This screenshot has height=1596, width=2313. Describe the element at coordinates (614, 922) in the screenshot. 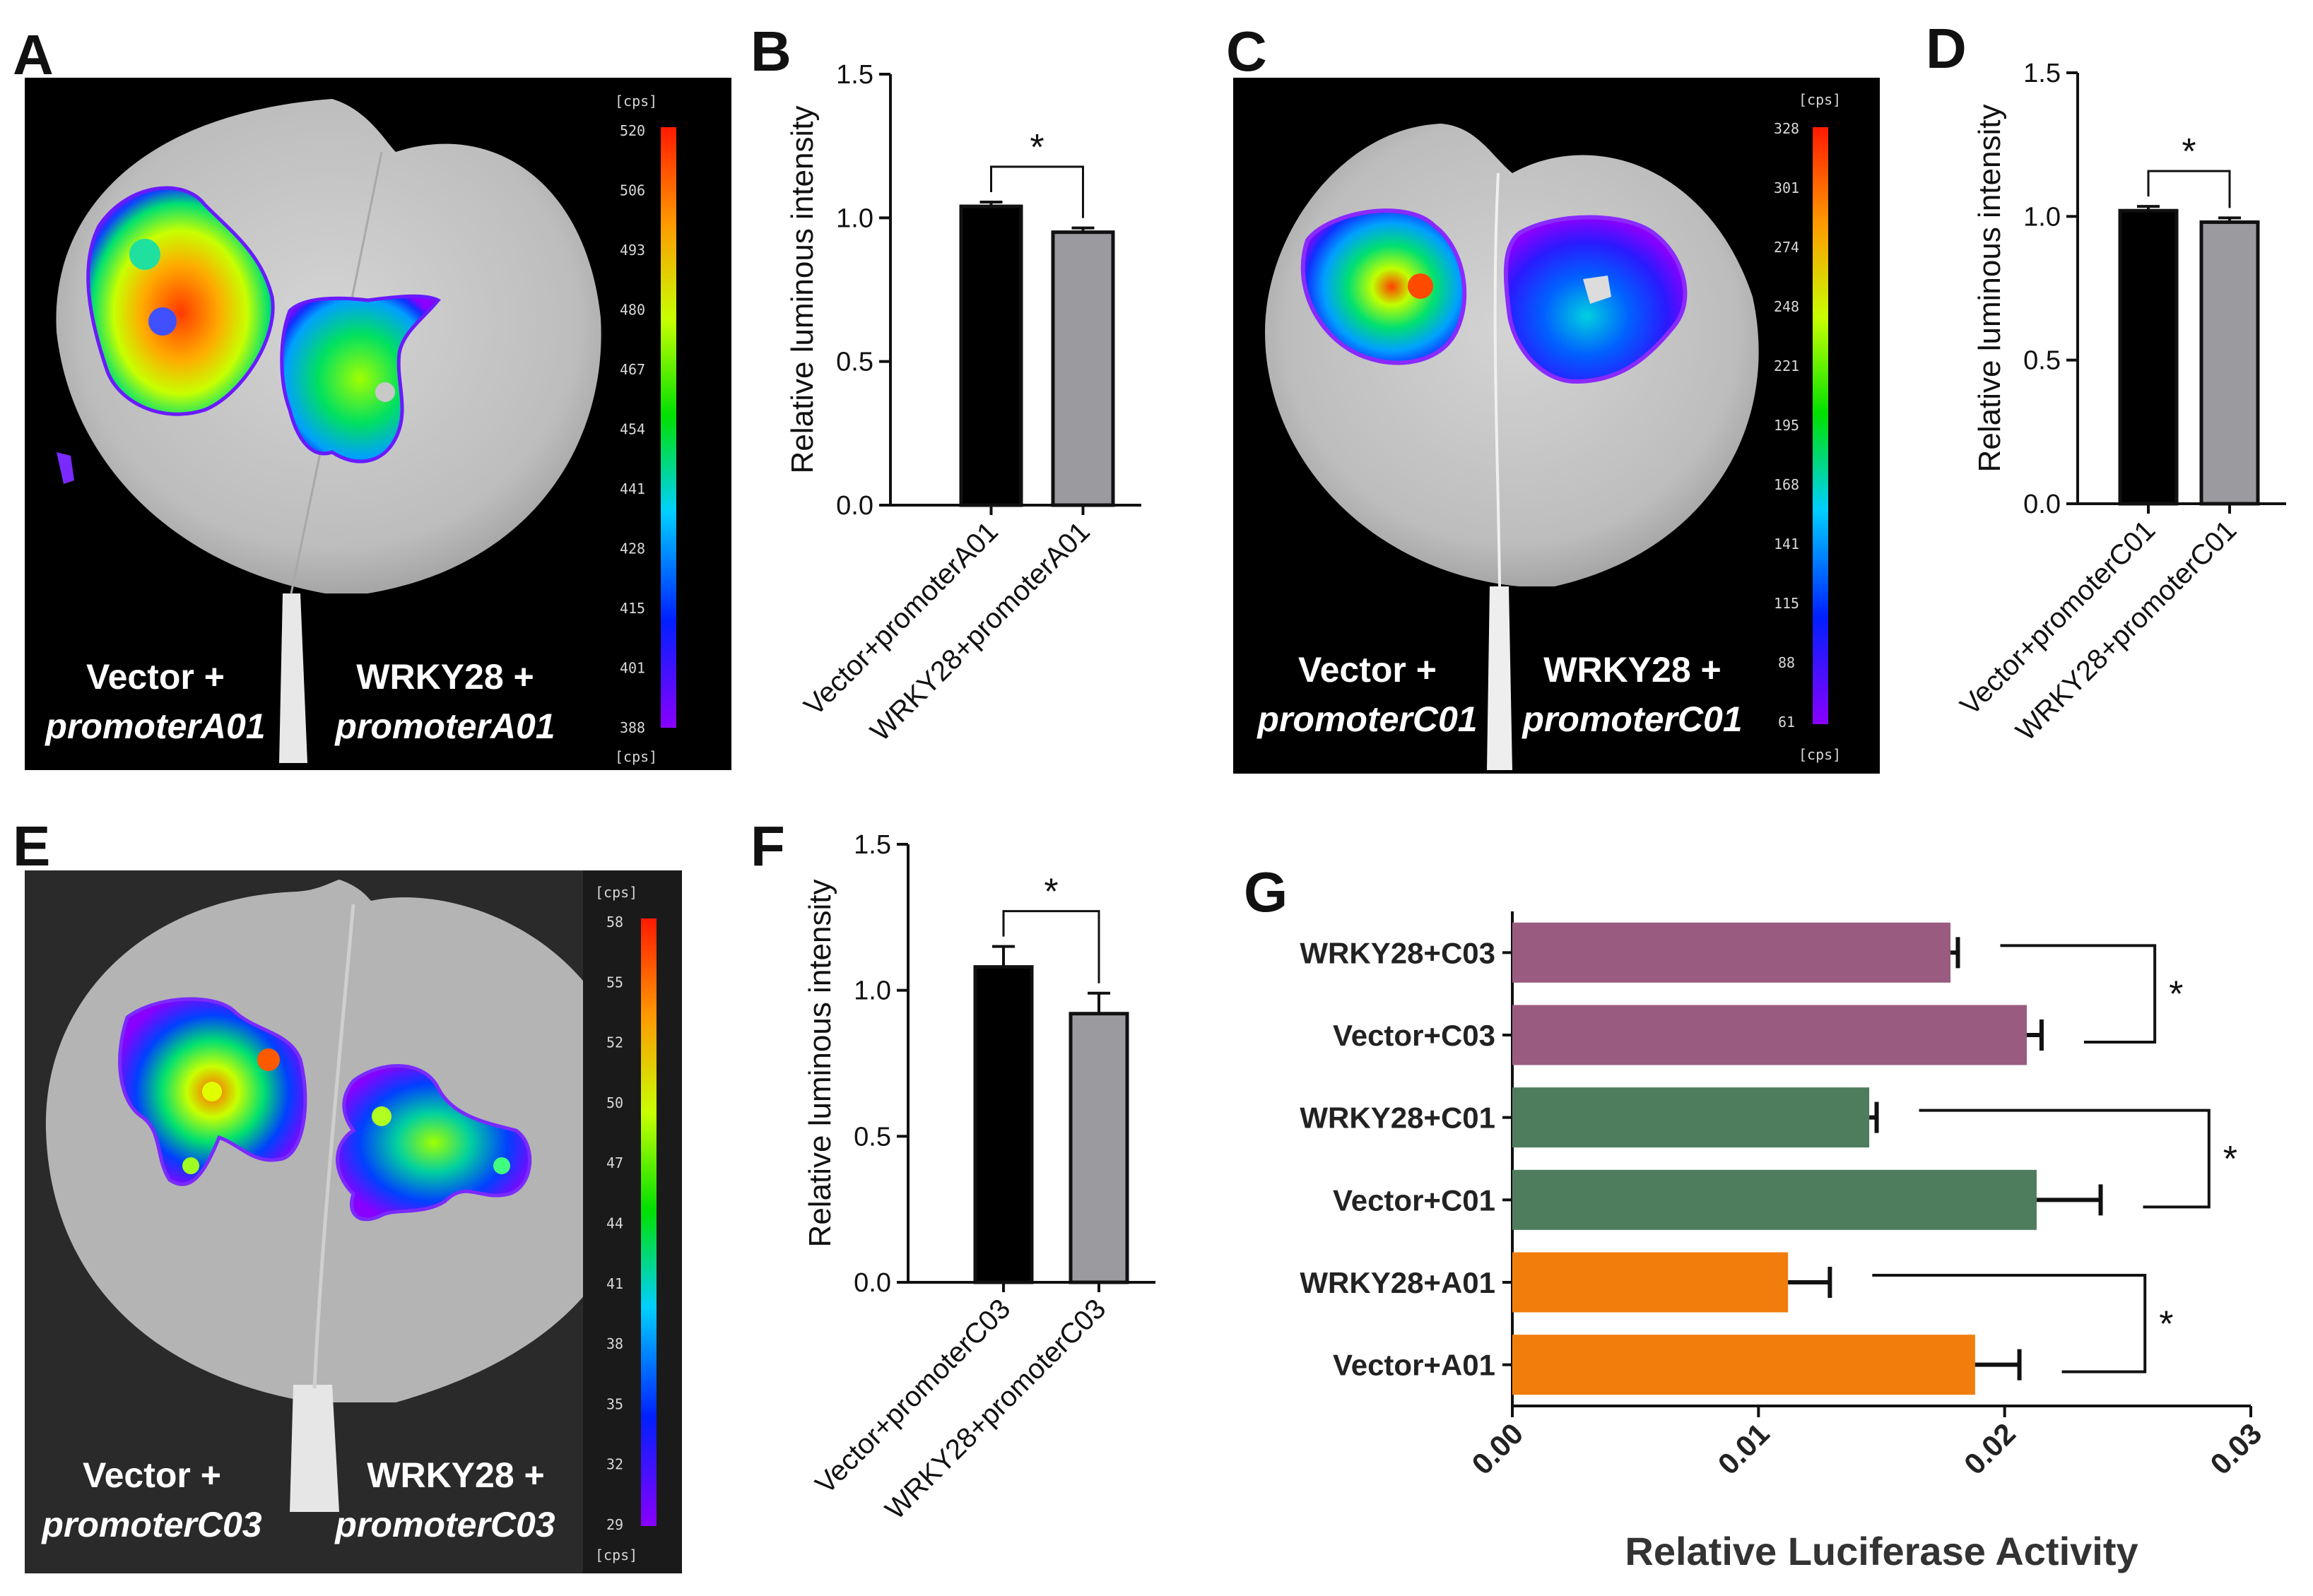

I see `colorbar-tick-label: 58` at that location.